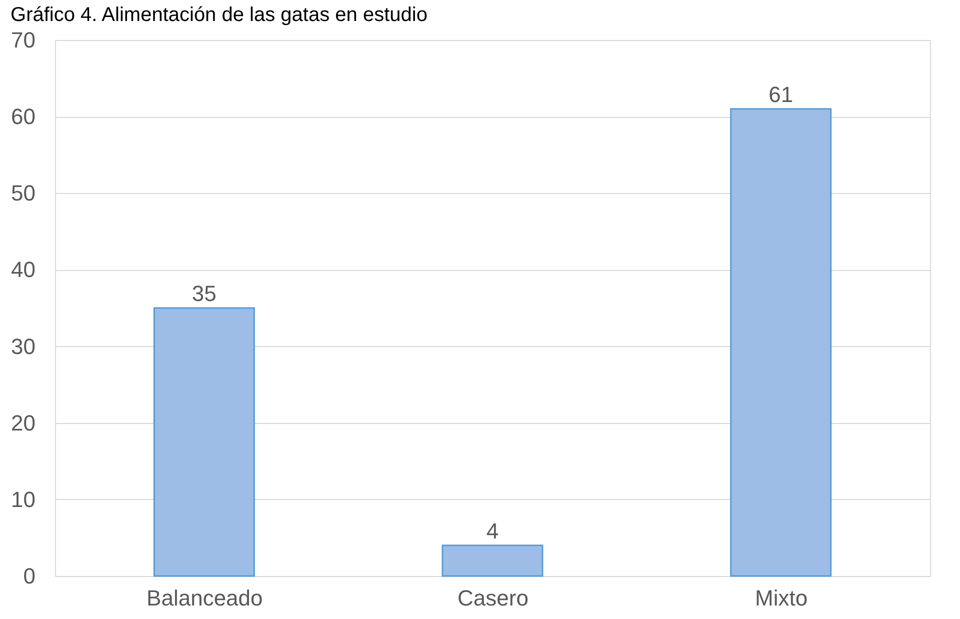 This screenshot has width=960, height=619. Describe the element at coordinates (23, 117) in the screenshot. I see `y-tick-label: 60` at that location.